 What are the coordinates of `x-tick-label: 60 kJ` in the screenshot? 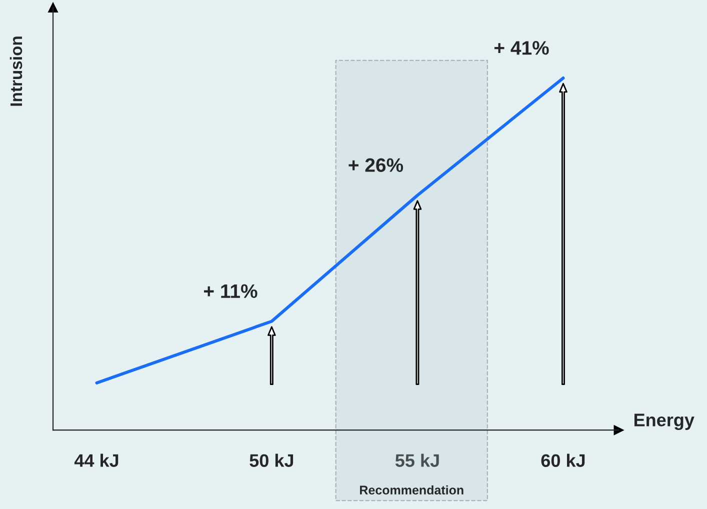 It's located at (563, 460).